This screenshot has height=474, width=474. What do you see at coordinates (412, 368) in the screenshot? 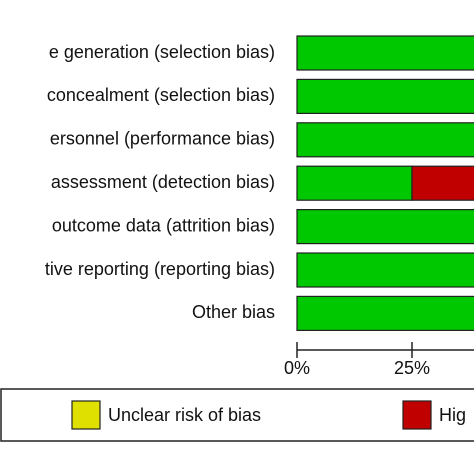
I see `x-tick-label: 25%` at bounding box center [412, 368].